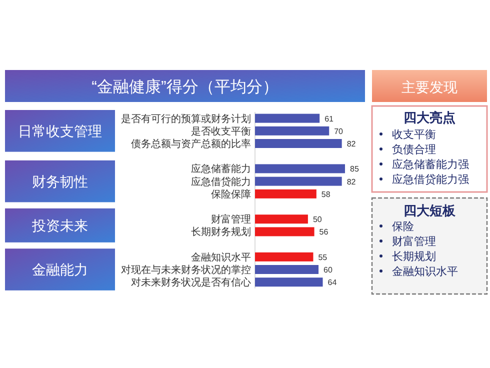 The height and width of the screenshot is (368, 490). What do you see at coordinates (403, 227) in the screenshot?
I see `text: 保险` at bounding box center [403, 227].